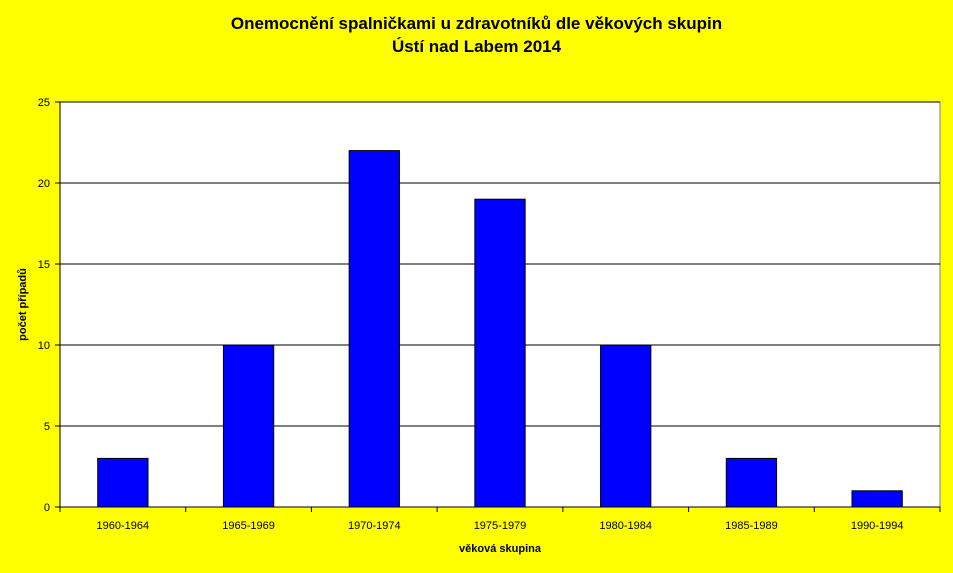 The width and height of the screenshot is (953, 573). Describe the element at coordinates (44, 103) in the screenshot. I see `y-tick-label: 25` at that location.